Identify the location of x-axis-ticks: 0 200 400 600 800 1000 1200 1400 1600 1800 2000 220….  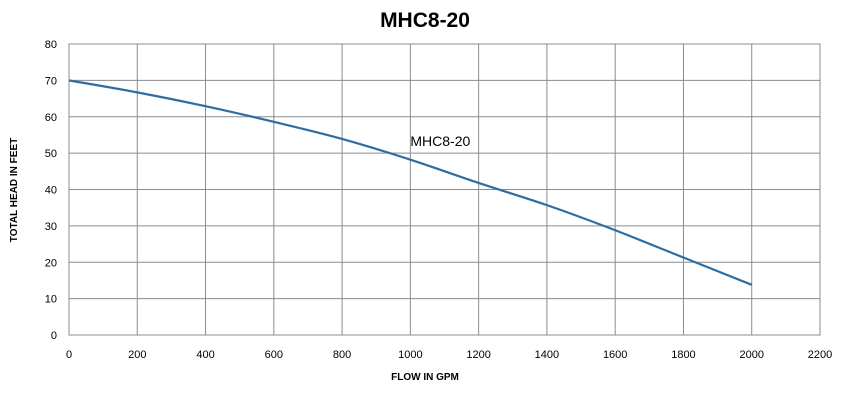
(449, 355).